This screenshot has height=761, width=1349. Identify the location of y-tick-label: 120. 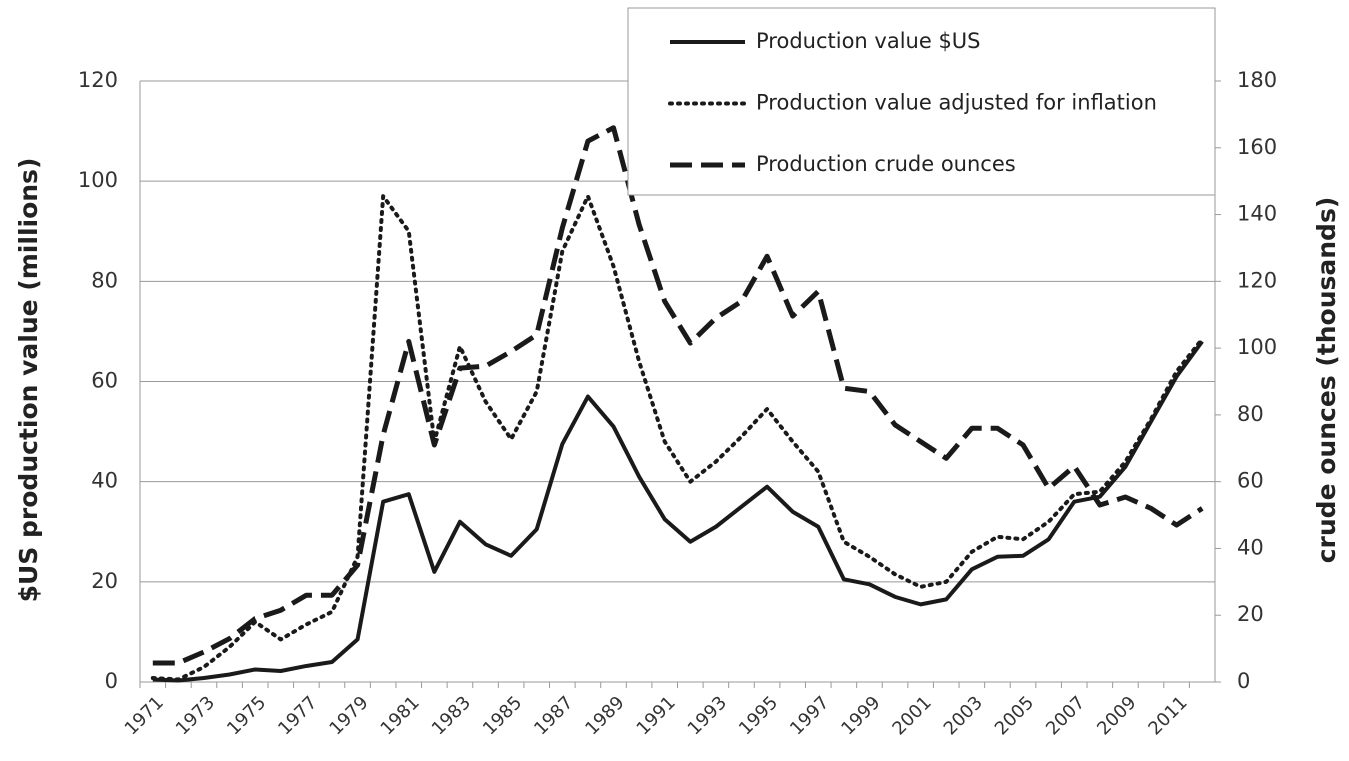
(98, 80).